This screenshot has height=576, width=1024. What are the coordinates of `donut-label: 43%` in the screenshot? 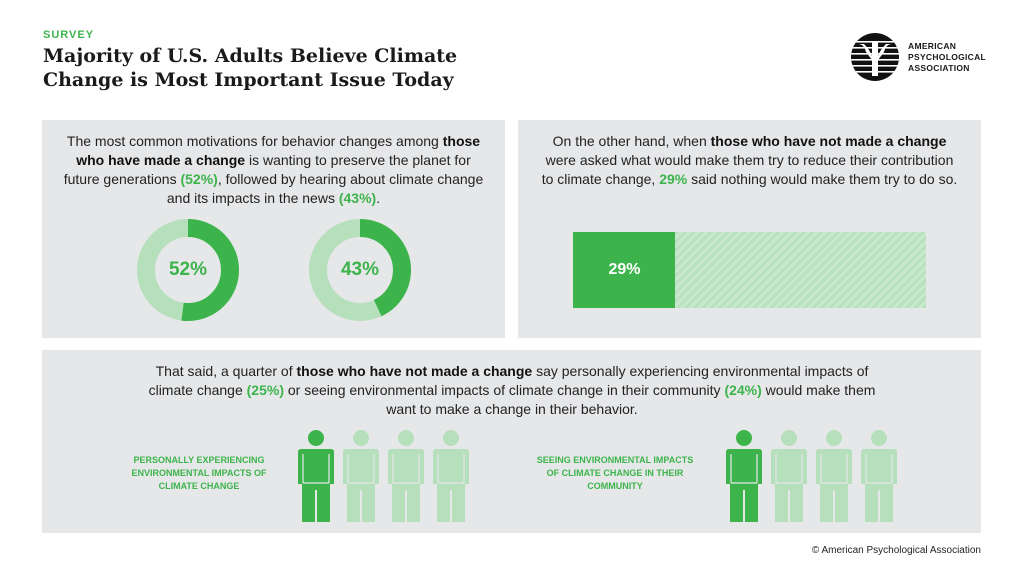 It's located at (360, 269).